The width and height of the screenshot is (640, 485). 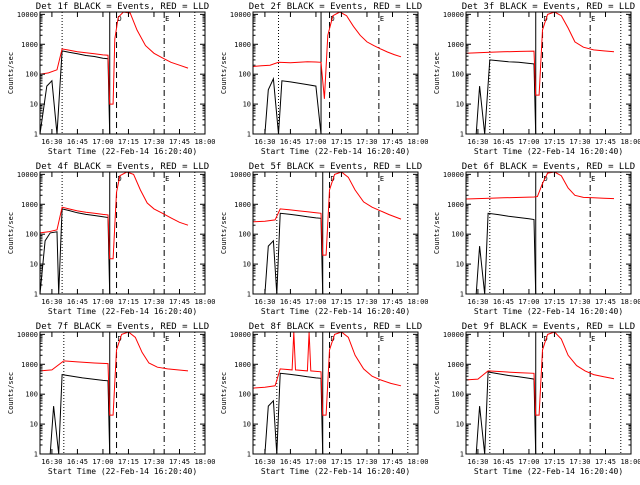 I want to click on panel-title: Det 1f BLACK = Events, RED = LLD, so click(x=122, y=7).